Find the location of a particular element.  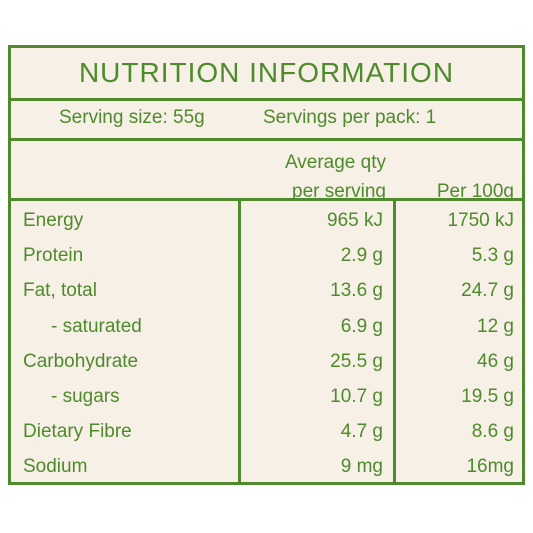

nutrient-value: 24.7 g is located at coordinates (487, 291).